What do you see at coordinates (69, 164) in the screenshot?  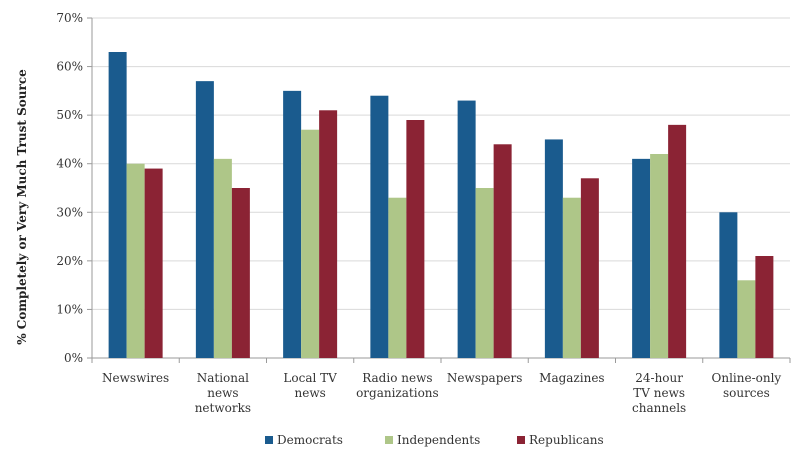 I see `y-tick-label: 40%` at bounding box center [69, 164].